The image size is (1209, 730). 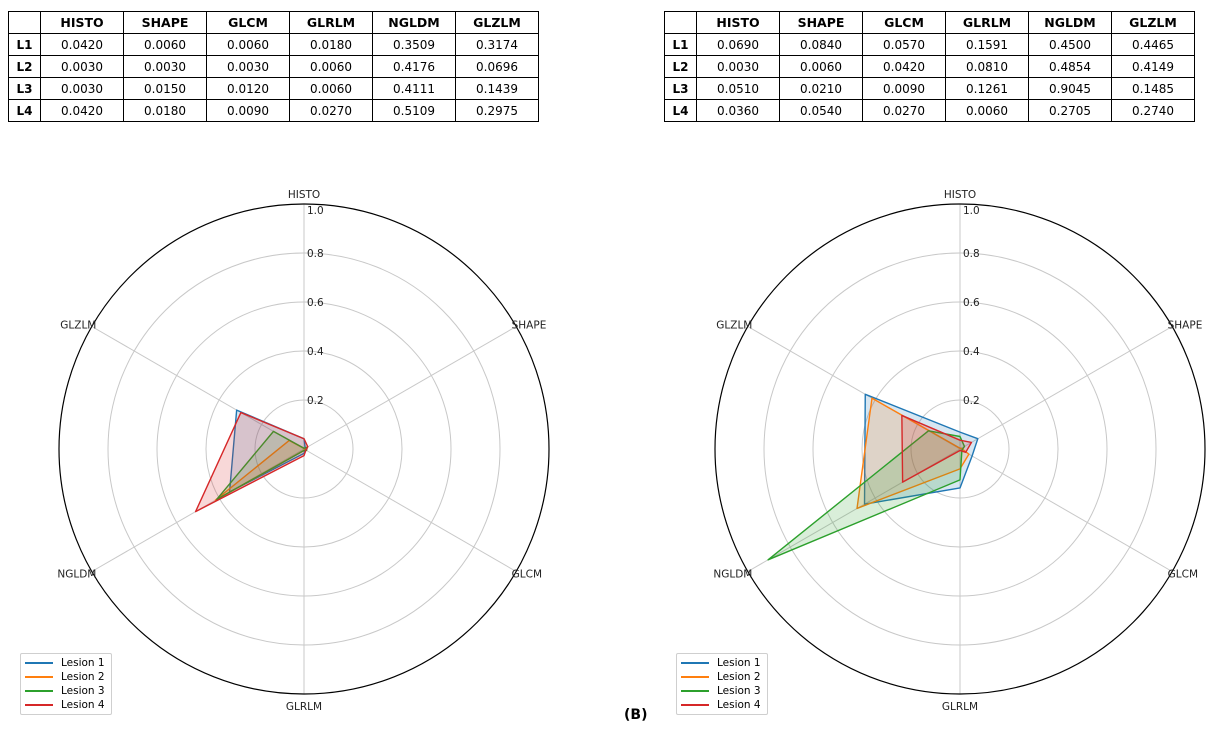 I want to click on table-cell: 0.0120, so click(x=248, y=88).